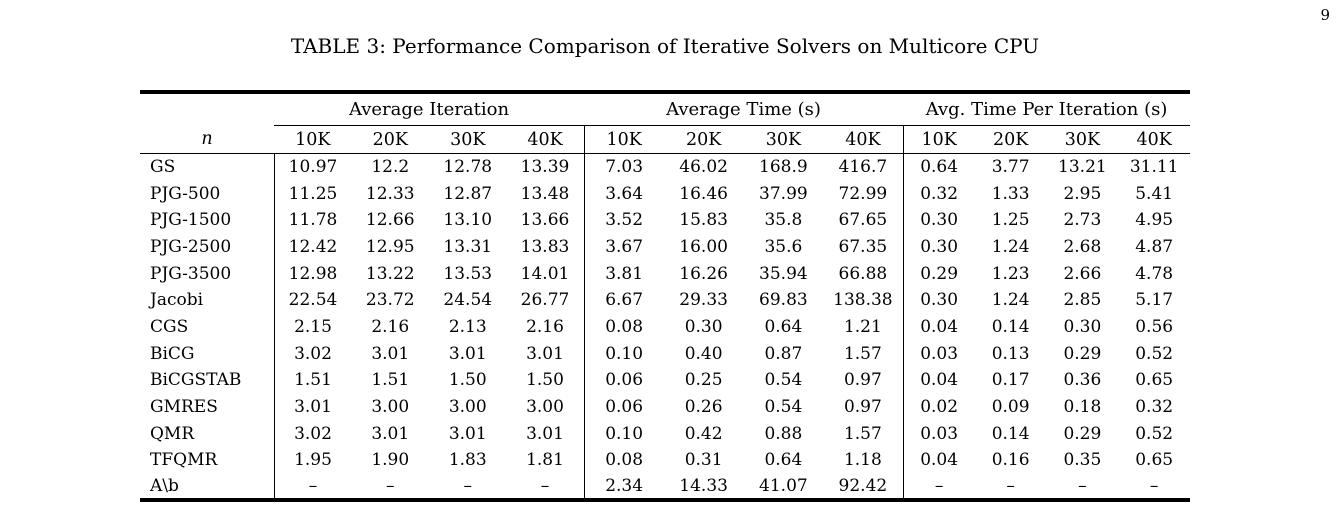 This screenshot has width=1343, height=524. What do you see at coordinates (390, 220) in the screenshot?
I see `cell-iter: 12.66` at bounding box center [390, 220].